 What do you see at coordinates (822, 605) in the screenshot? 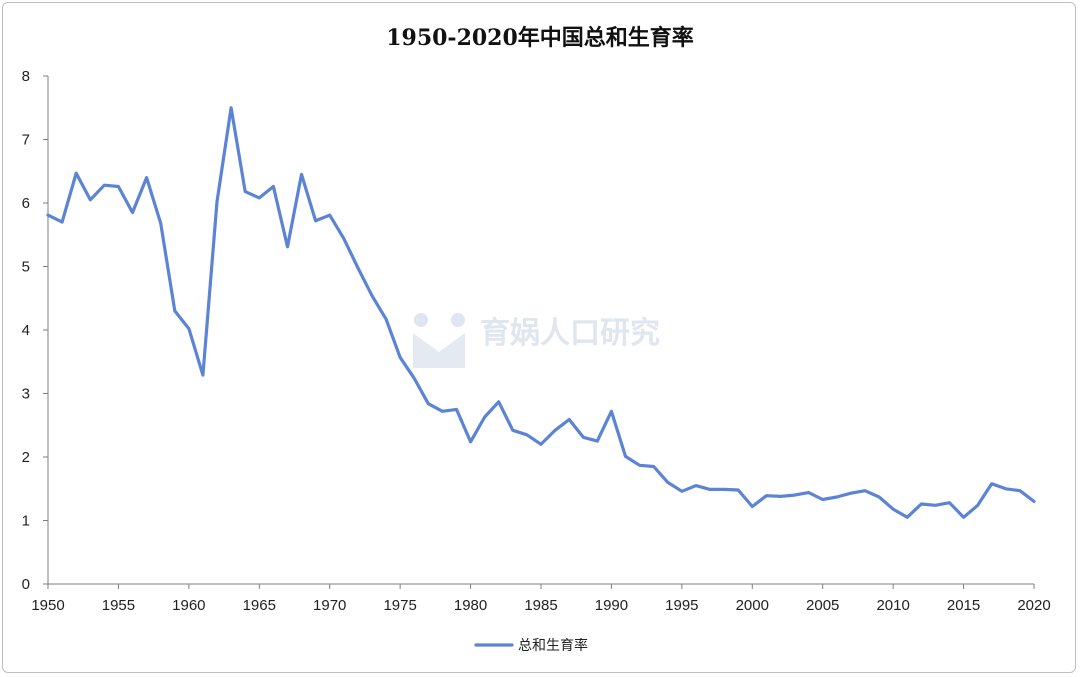
I see `x-tick-label: 2005` at bounding box center [822, 605].